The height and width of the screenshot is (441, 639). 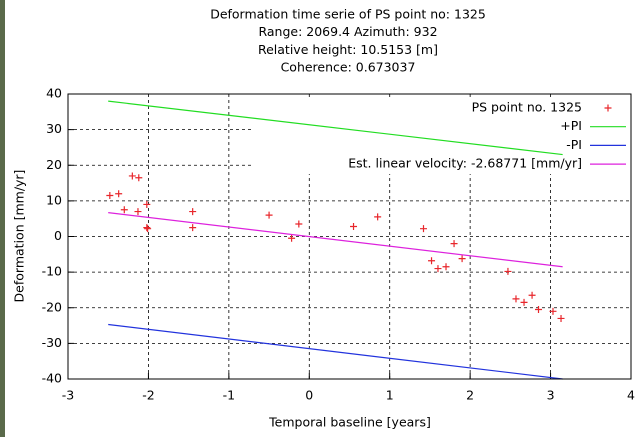 I want to click on legend-label: -PI, so click(x=574, y=144).